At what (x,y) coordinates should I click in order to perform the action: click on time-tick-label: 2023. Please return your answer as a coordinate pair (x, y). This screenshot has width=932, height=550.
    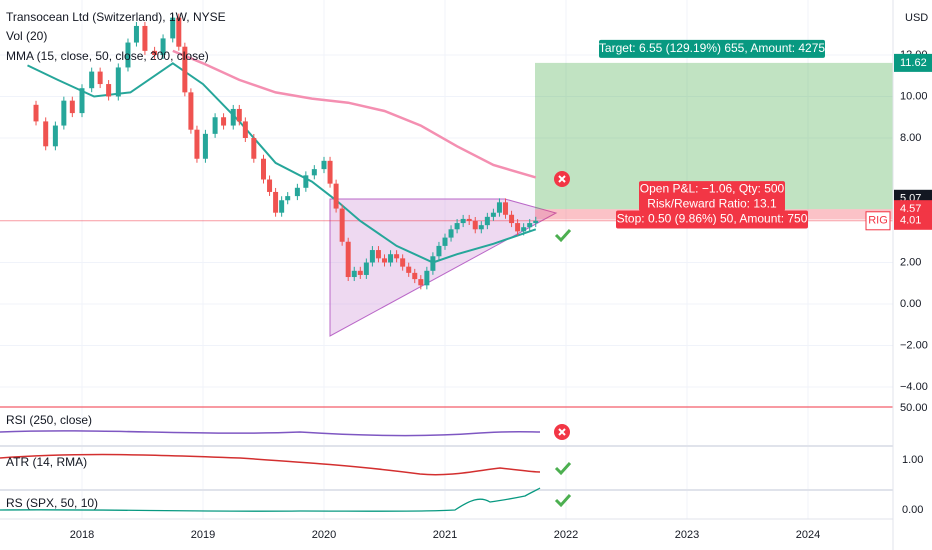
    Looking at the image, I should click on (687, 535).